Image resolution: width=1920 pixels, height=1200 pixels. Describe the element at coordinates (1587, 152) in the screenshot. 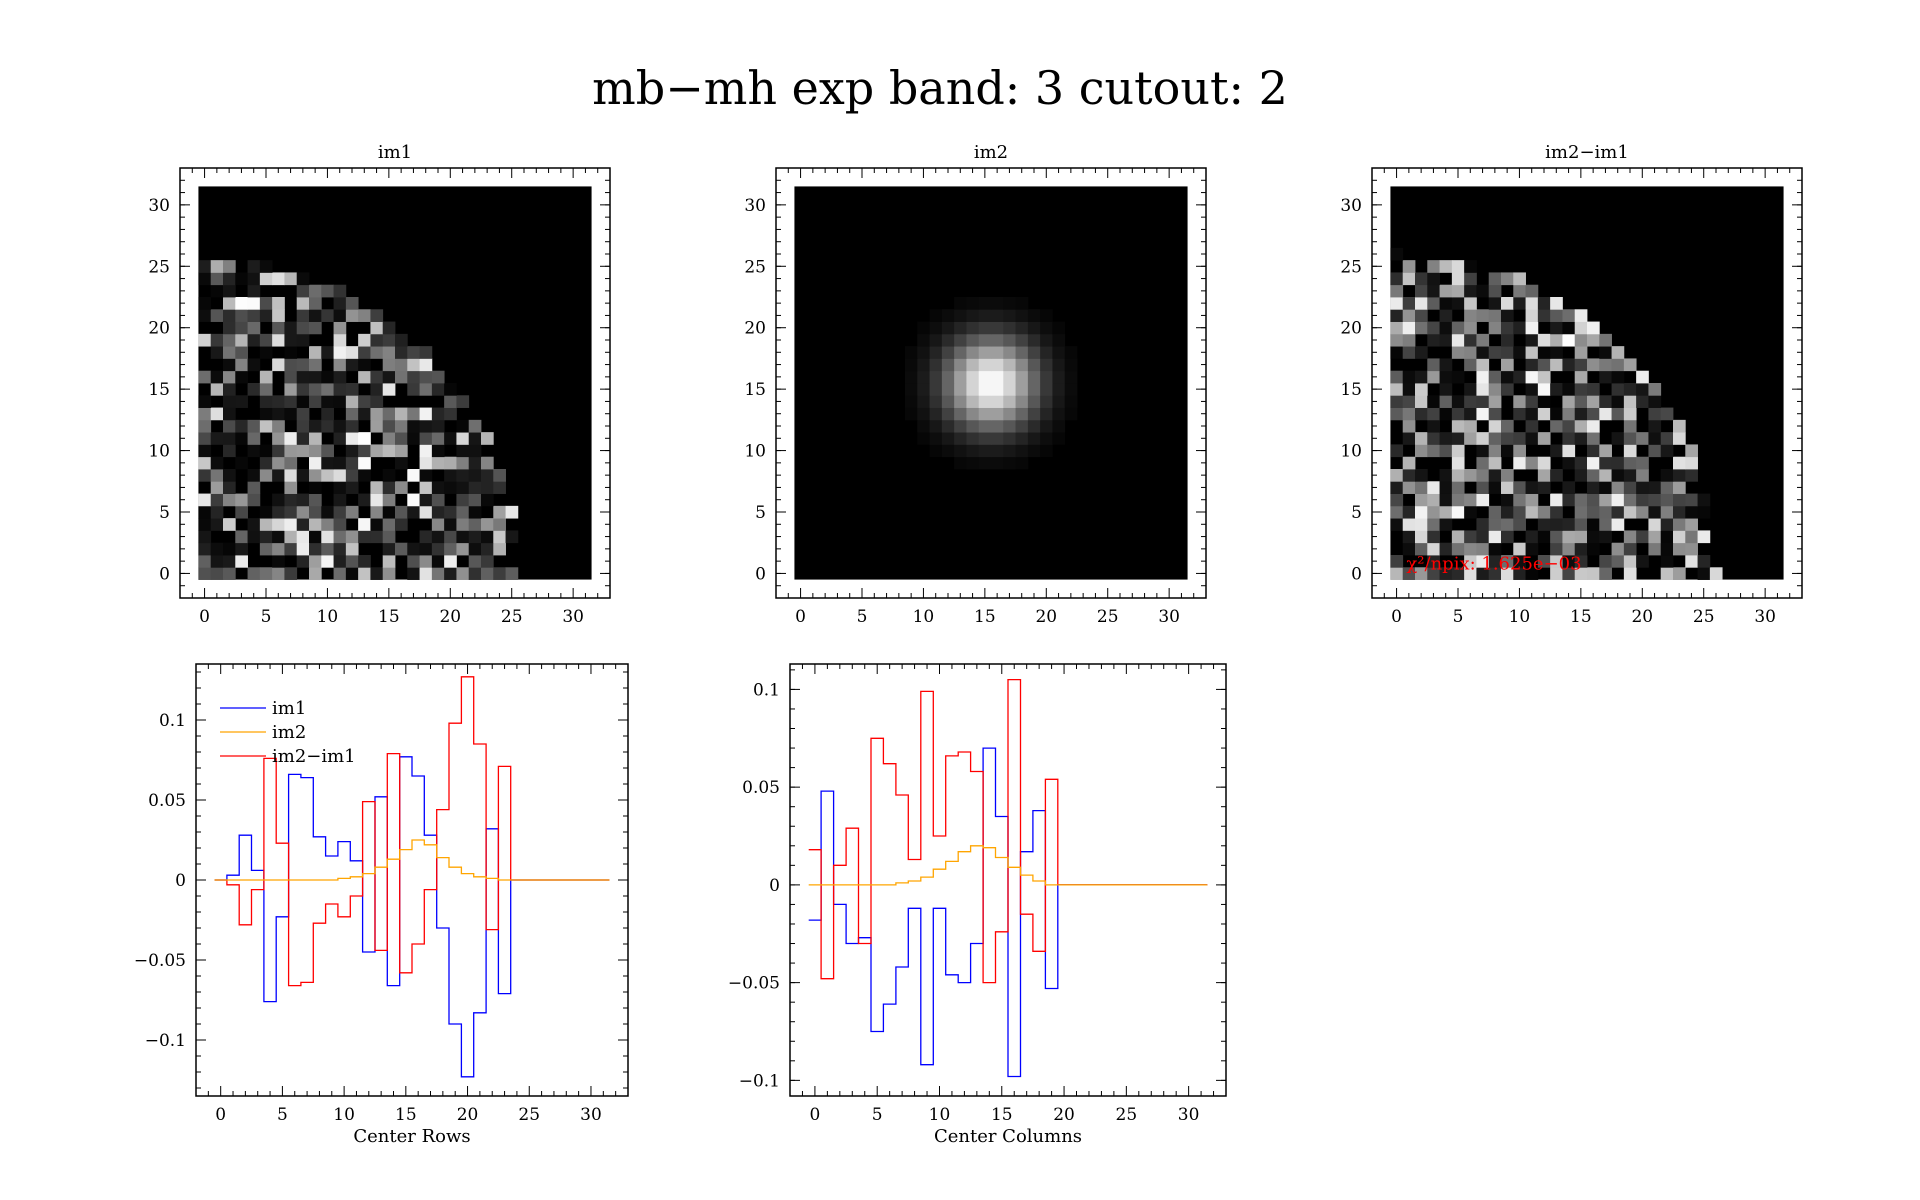

I see `panel-title: im2−im1` at that location.